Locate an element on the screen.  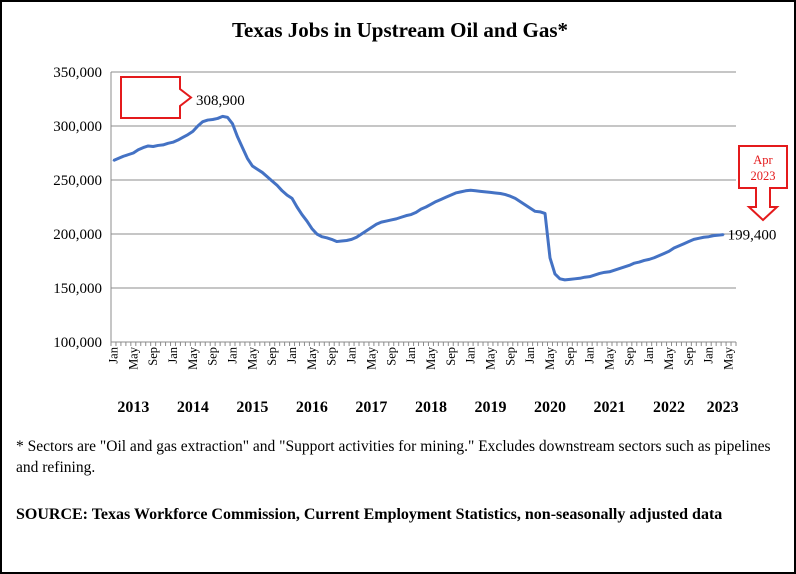
peak-callout-arrow is located at coordinates (156, 97).